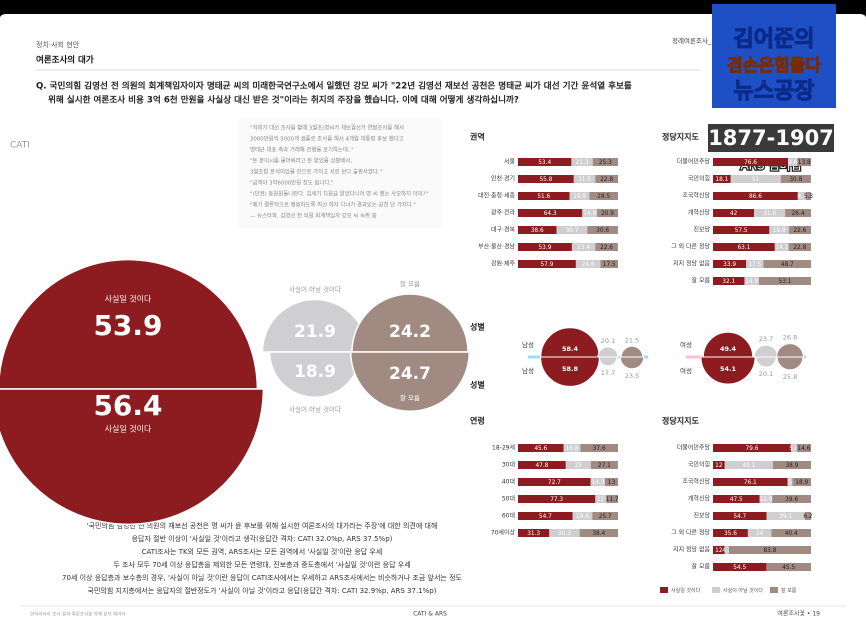 This screenshot has height=633, width=866. Describe the element at coordinates (798, 614) in the screenshot. I see `footer-right: 여론조사꽃 • 19` at that location.